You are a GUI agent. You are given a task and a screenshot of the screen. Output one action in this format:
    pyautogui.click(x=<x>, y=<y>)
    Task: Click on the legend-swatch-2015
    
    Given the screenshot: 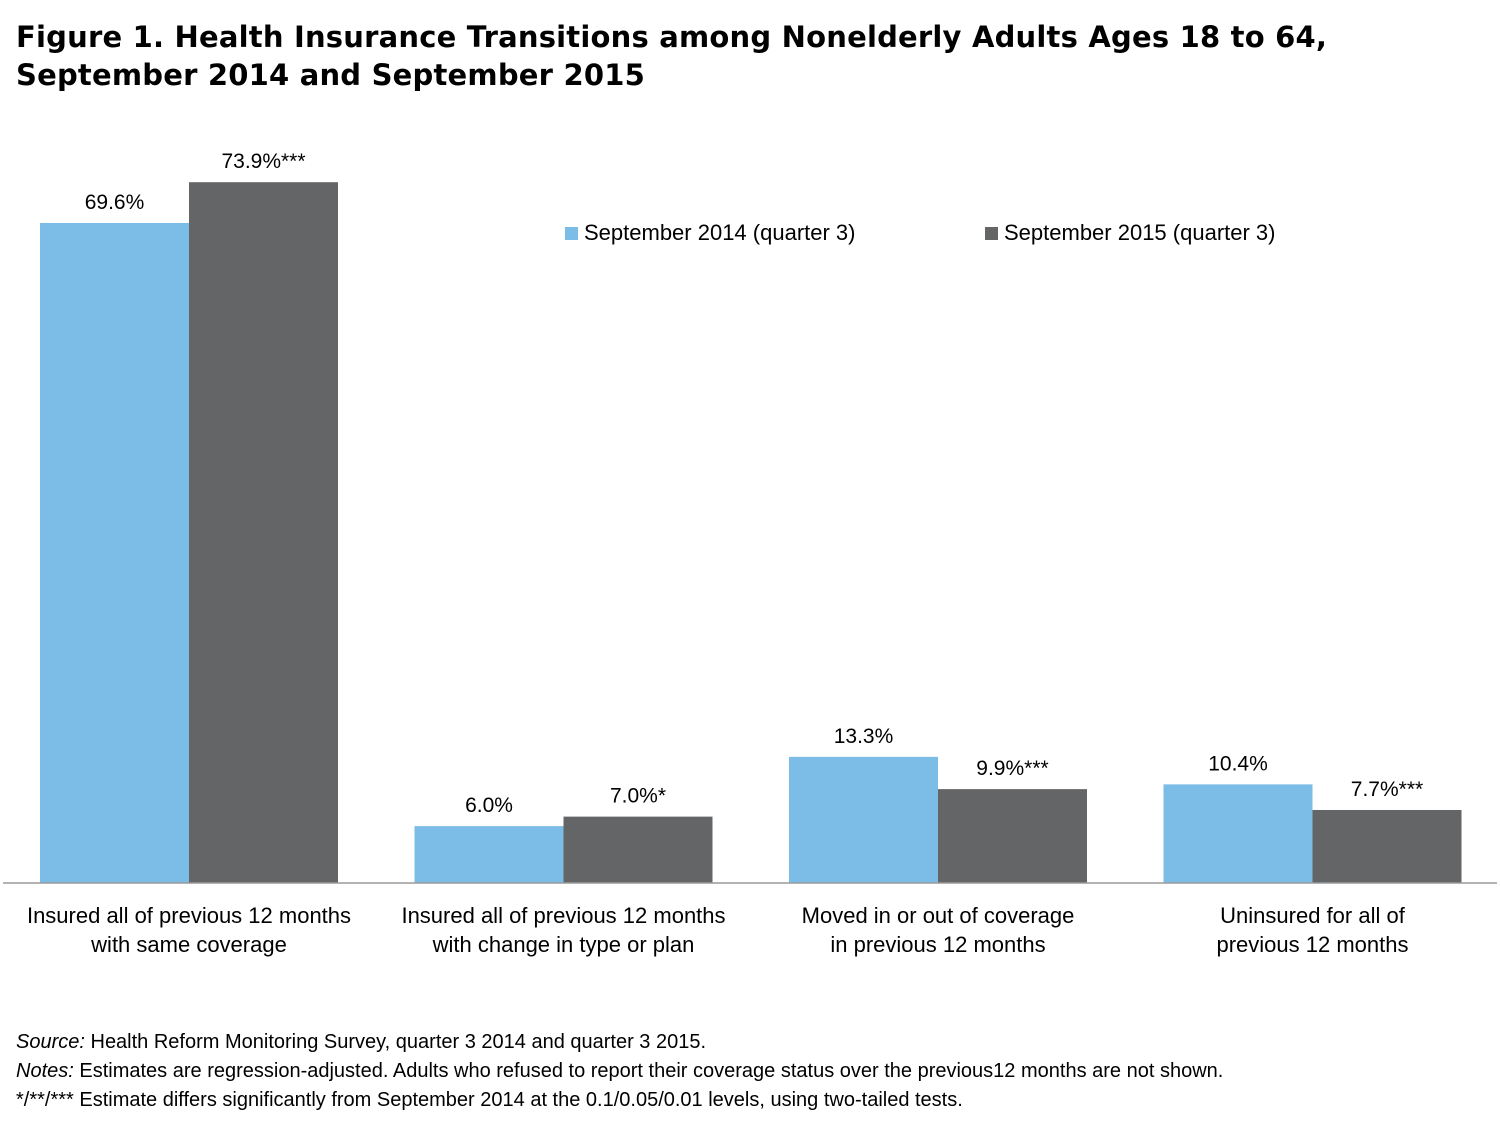 What is the action you would take?
    pyautogui.click(x=991, y=233)
    